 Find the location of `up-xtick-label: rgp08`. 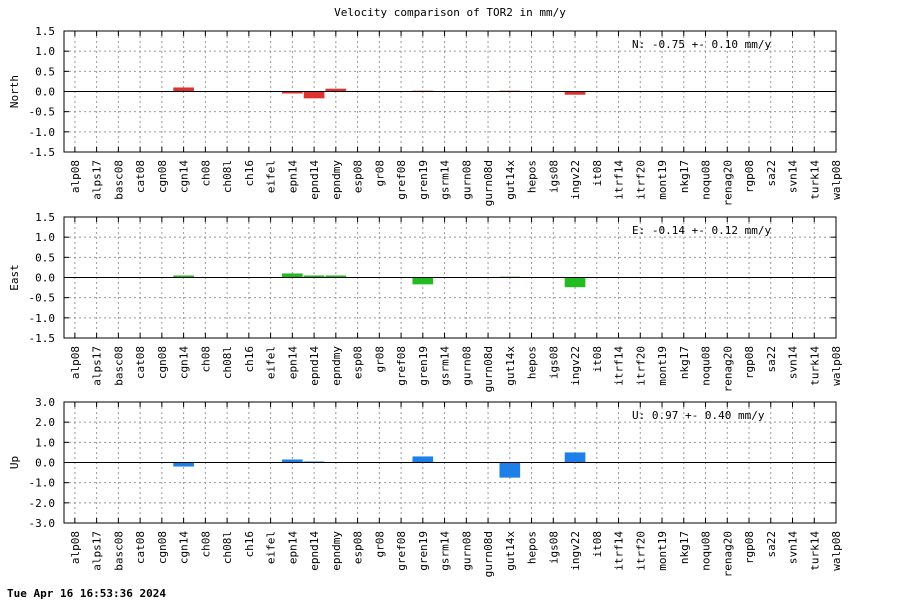

up-xtick-label: rgp08 is located at coordinates (749, 547).